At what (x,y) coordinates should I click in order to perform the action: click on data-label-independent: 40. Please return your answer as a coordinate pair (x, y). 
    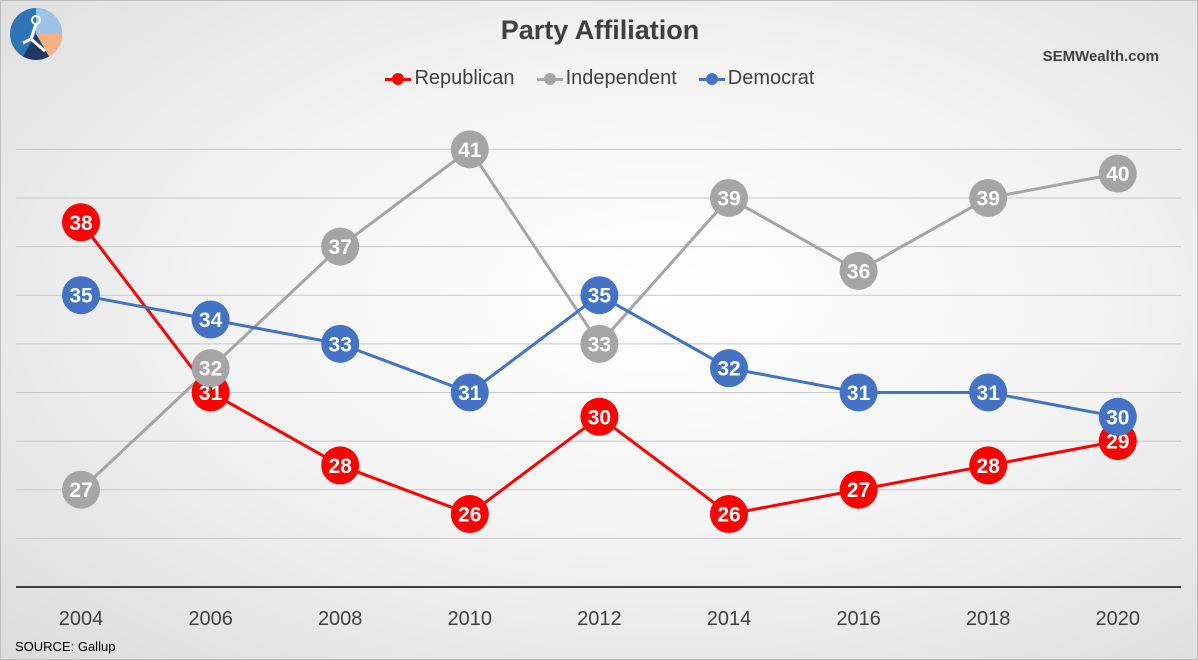
    Looking at the image, I should click on (1117, 174).